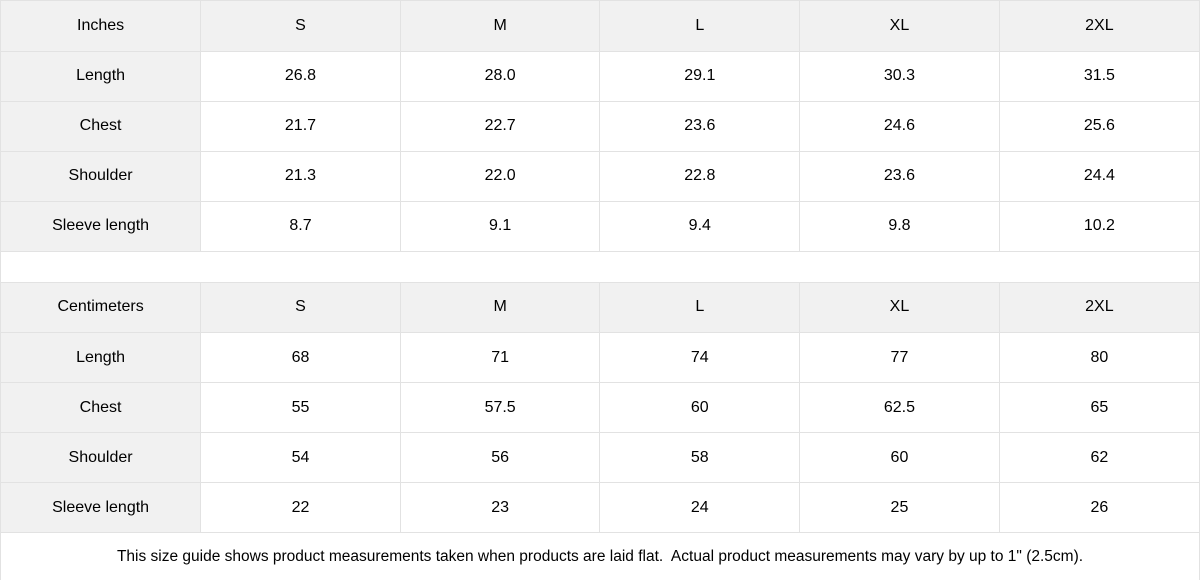  Describe the element at coordinates (300, 176) in the screenshot. I see `value-cell: 21.3` at that location.